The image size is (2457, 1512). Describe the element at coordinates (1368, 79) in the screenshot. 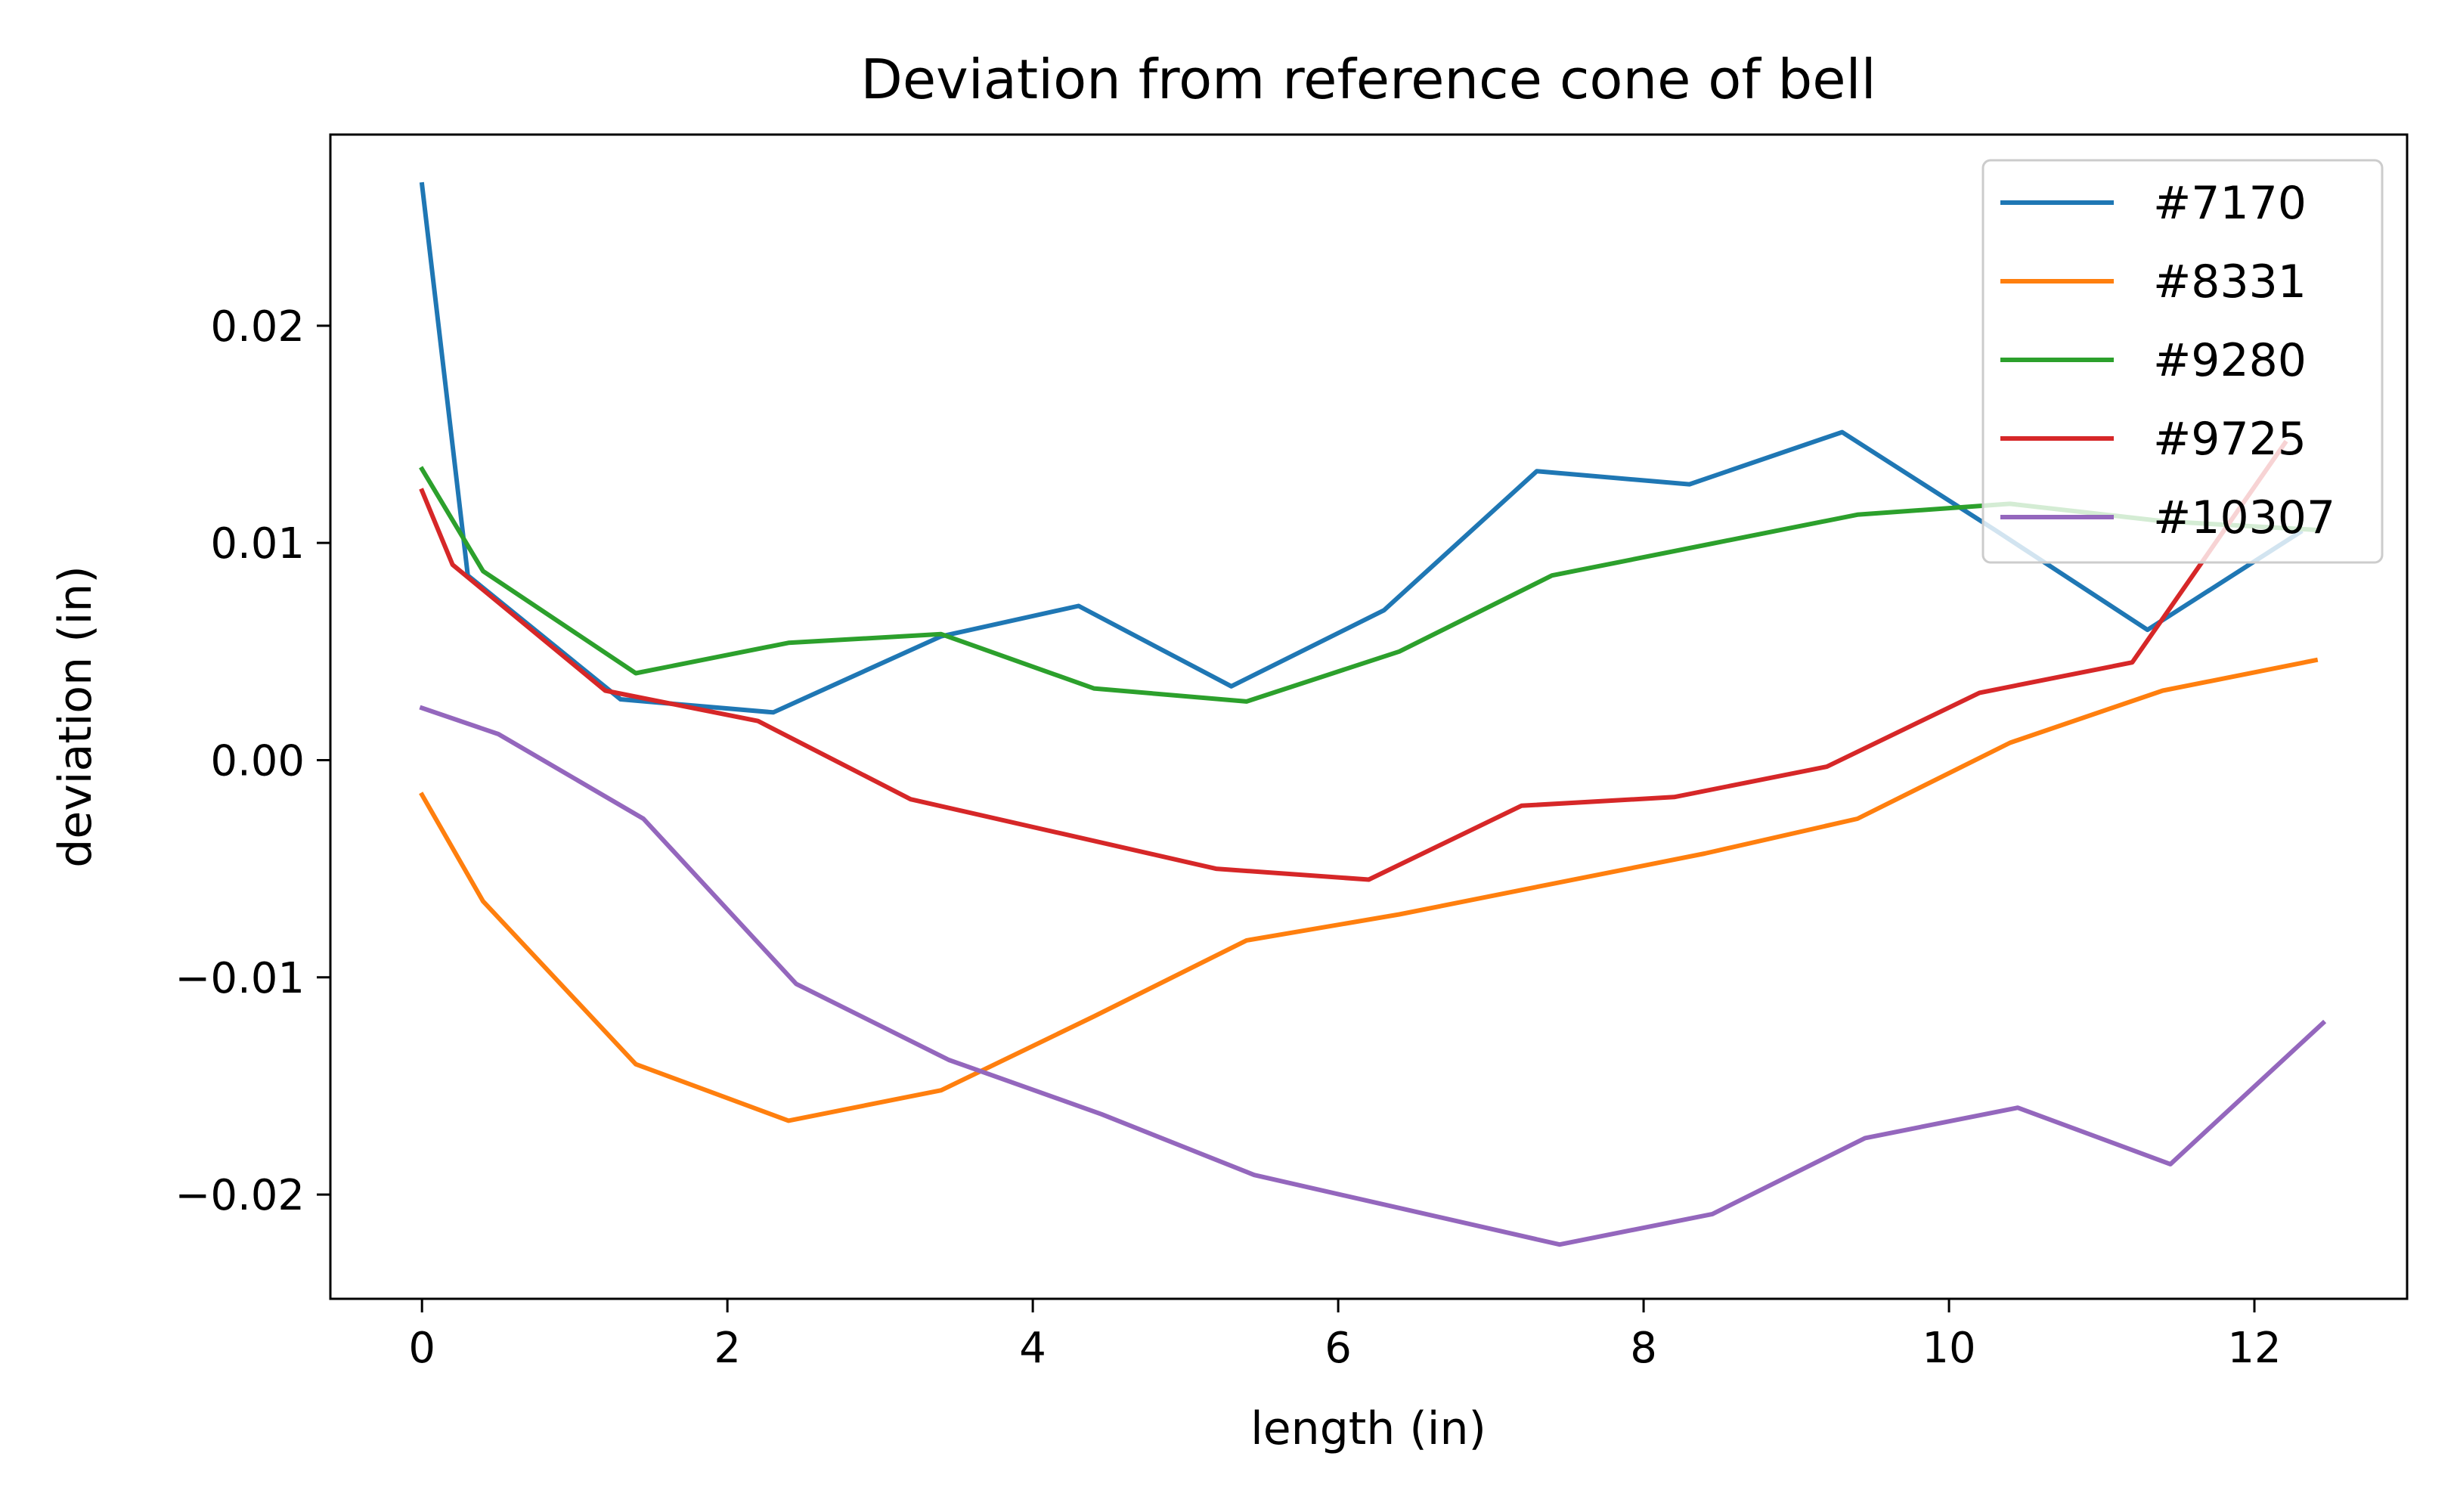

I see `chart-title: Deviation from reference cone of bell` at that location.